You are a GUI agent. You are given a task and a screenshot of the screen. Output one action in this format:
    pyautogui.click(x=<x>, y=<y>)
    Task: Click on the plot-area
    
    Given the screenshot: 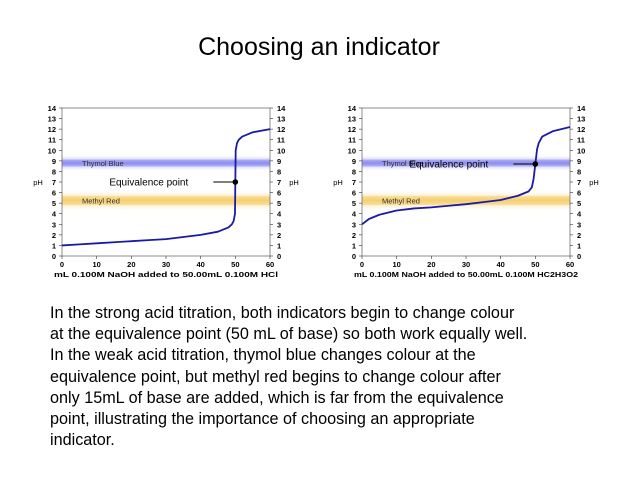 What is the action you would take?
    pyautogui.click(x=466, y=182)
    